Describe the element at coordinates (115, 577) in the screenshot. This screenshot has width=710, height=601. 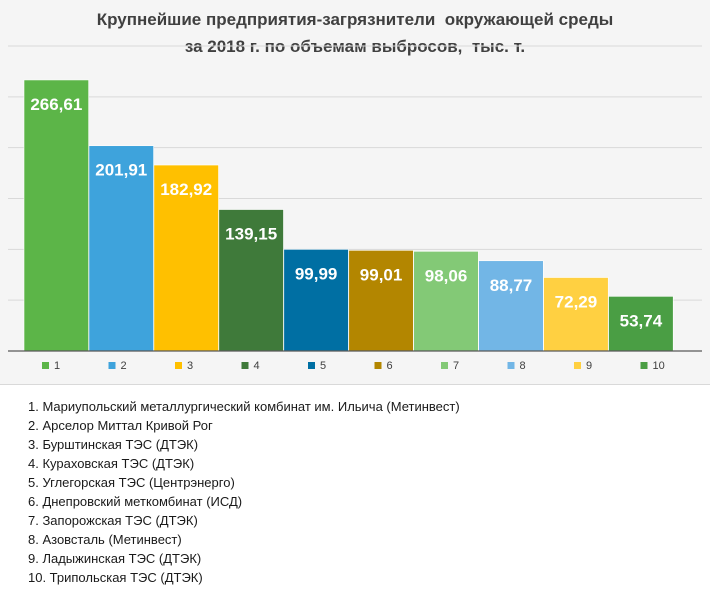
I see `note-item: 10. Трипольская ТЭС (ДТЭК)` at that location.